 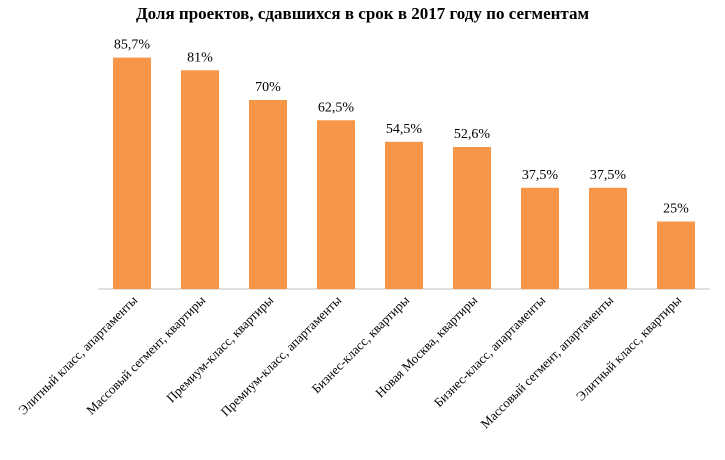 What do you see at coordinates (281, 355) in the screenshot?
I see `category-label: Премиум-класс, апартаменты` at bounding box center [281, 355].